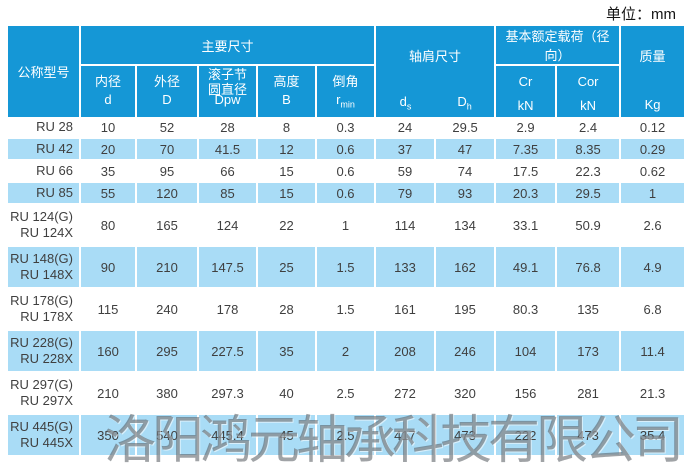 This screenshot has height=473, width=686. What do you see at coordinates (653, 149) in the screenshot?
I see `cell: 0.29` at bounding box center [653, 149].